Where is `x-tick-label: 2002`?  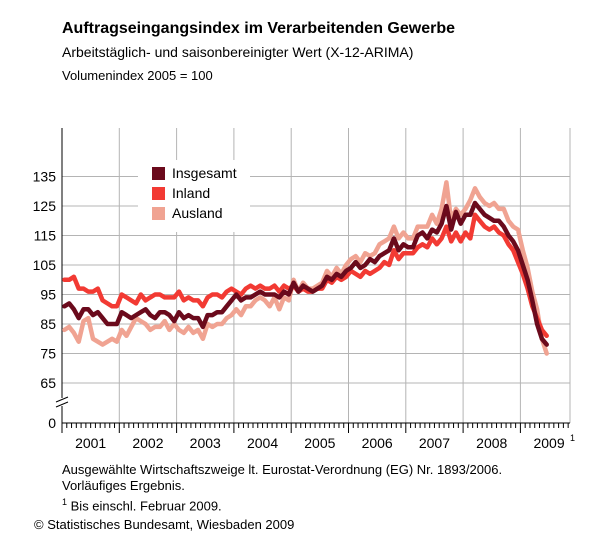 x-tick-label: 2002 is located at coordinates (147, 443).